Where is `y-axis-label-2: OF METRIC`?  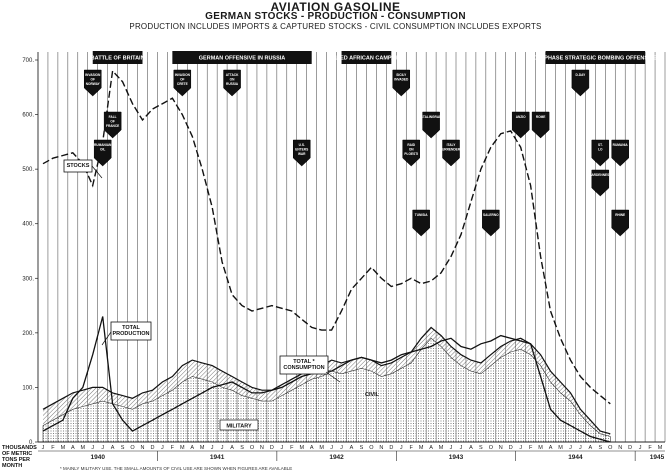
y-axis-label-2: OF METRIC is located at coordinates (17, 454).